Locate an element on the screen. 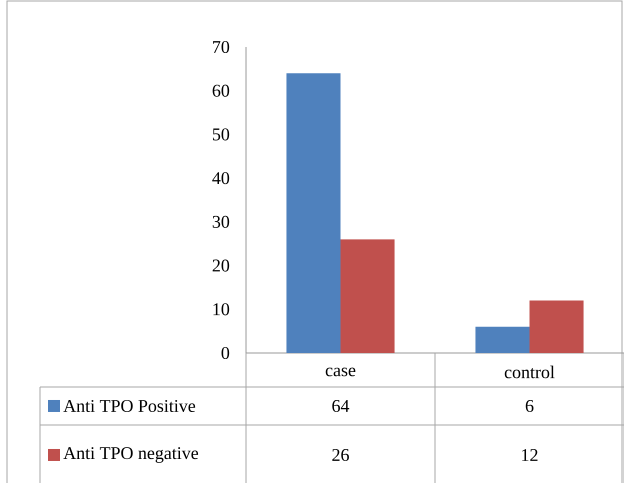 This screenshot has width=624, height=483. legend-label: Anti TPO negative is located at coordinates (130, 455).